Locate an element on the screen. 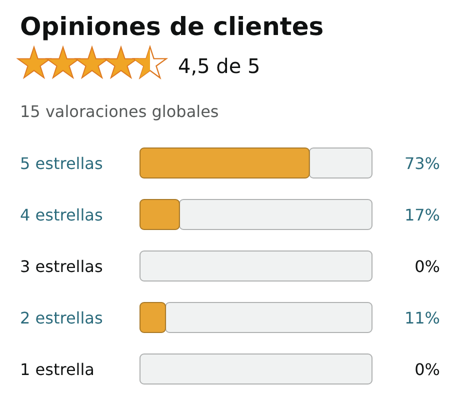 The width and height of the screenshot is (457, 394). chart-title: Opiniones de clientes is located at coordinates (172, 26).